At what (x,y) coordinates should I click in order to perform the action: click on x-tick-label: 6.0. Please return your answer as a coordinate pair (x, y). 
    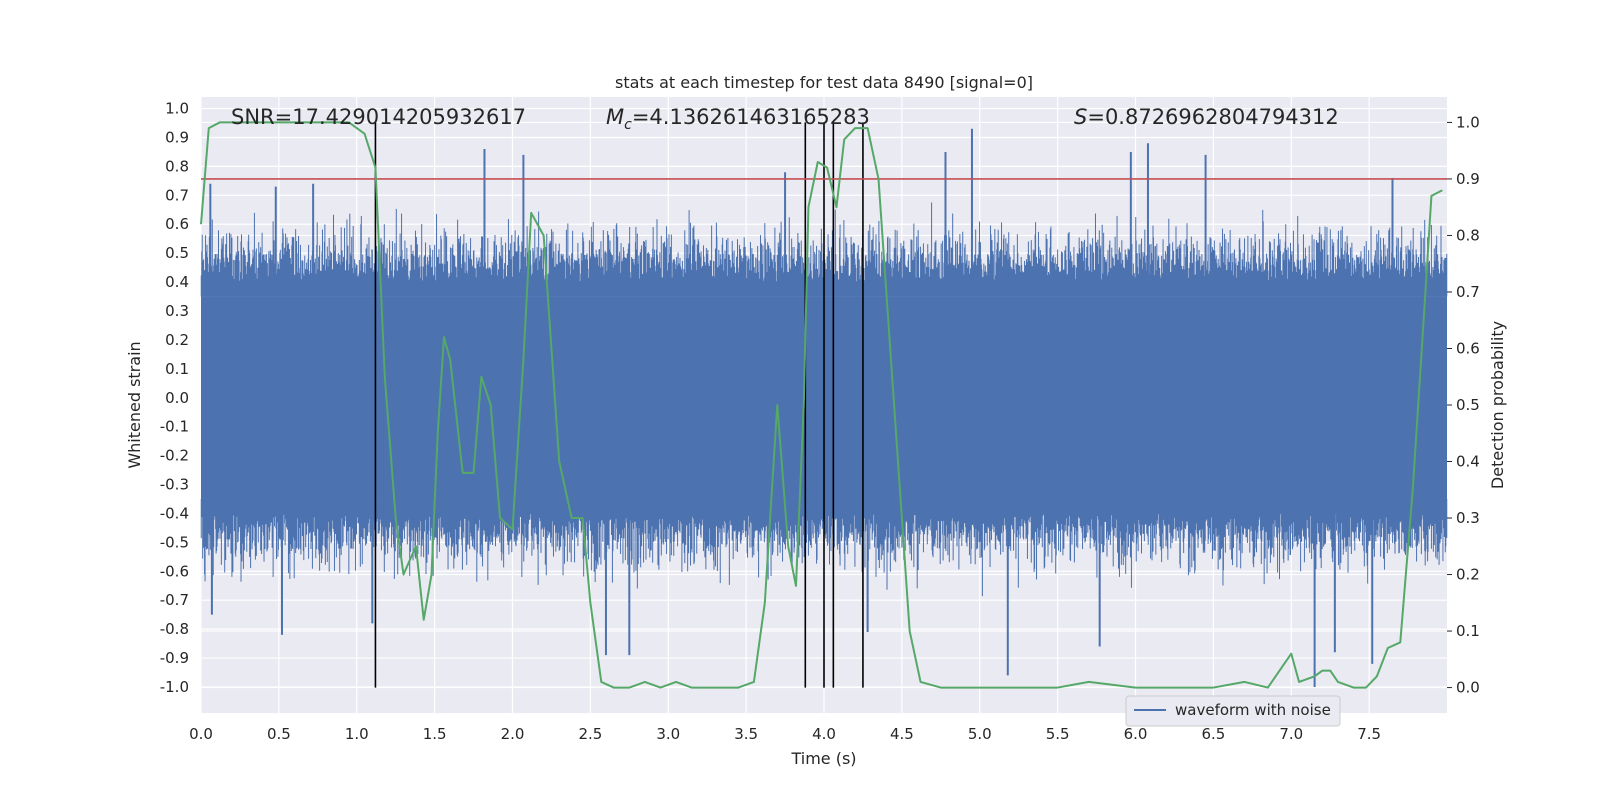
    Looking at the image, I should click on (1136, 734).